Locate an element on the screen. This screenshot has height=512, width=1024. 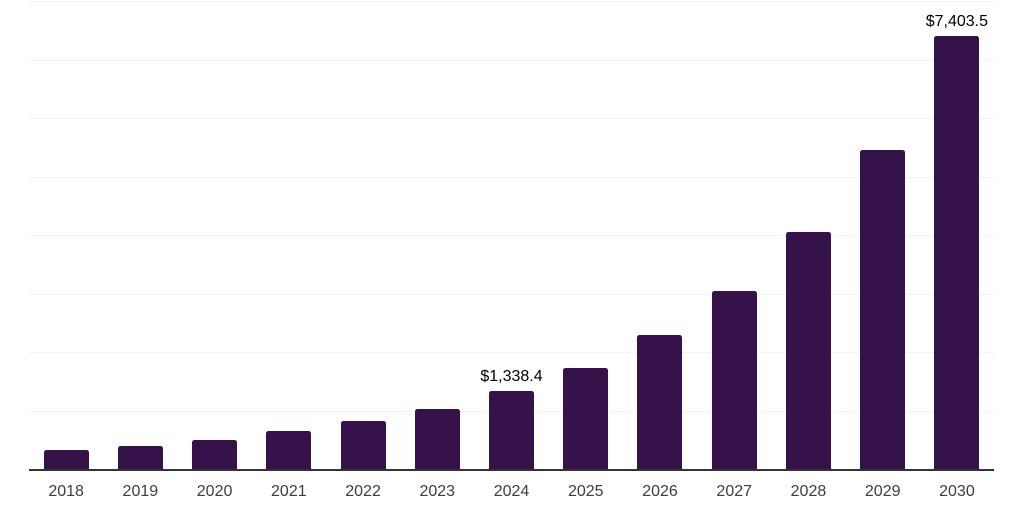
x-tick-2021: 2021 is located at coordinates (289, 491).